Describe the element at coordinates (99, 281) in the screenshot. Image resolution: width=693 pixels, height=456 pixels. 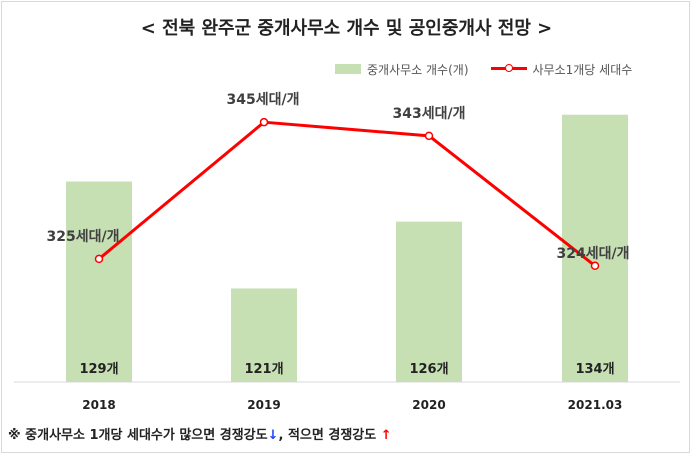
I see `bar-2018` at that location.